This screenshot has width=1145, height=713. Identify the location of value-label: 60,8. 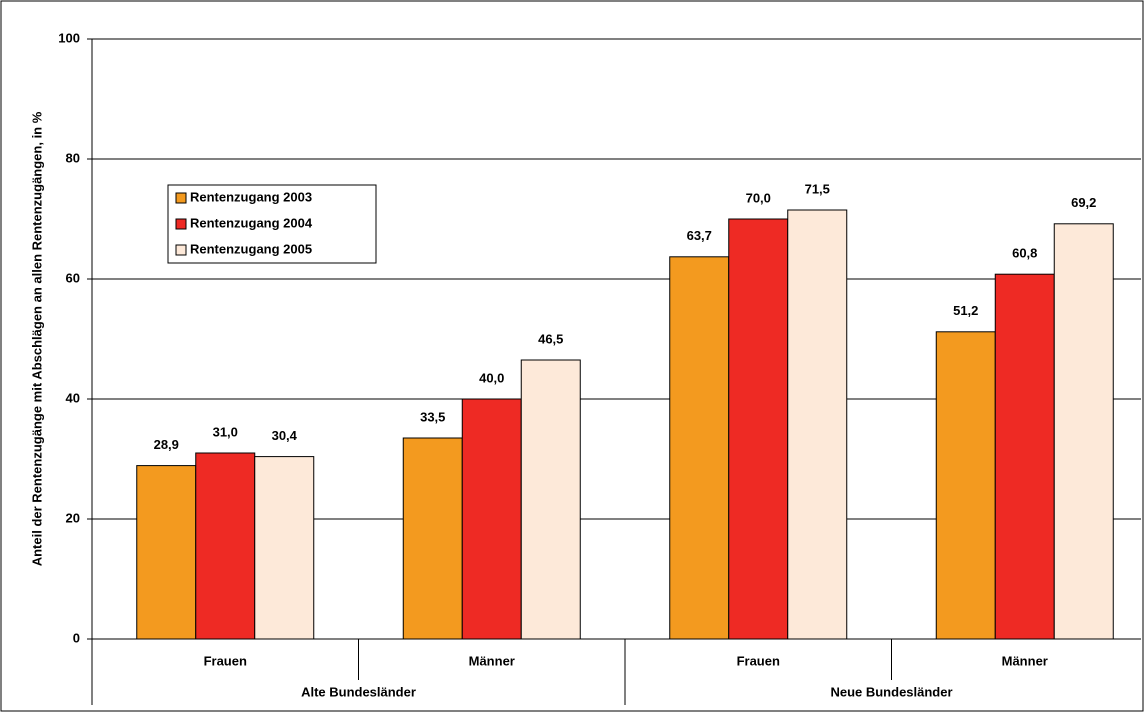
(1024, 253).